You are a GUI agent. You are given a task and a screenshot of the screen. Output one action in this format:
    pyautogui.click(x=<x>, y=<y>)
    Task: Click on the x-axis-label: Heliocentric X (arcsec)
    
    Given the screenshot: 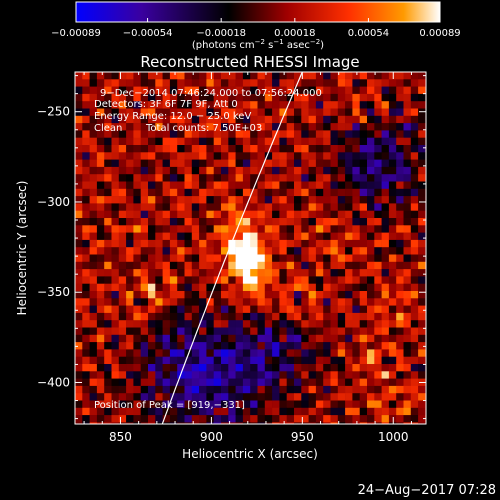 What is the action you would take?
    pyautogui.click(x=250, y=454)
    